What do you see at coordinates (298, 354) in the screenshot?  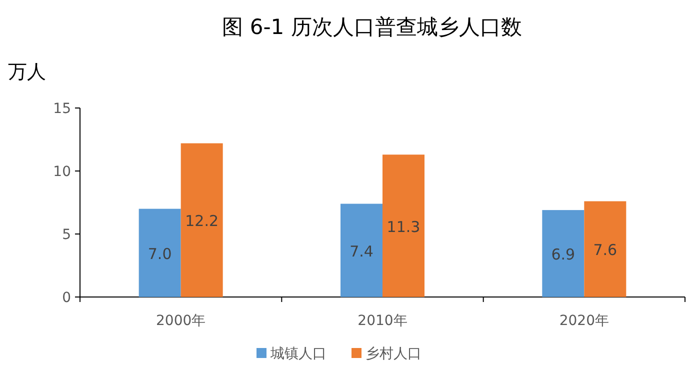 I see `legend-label: 城镇人口` at bounding box center [298, 354].